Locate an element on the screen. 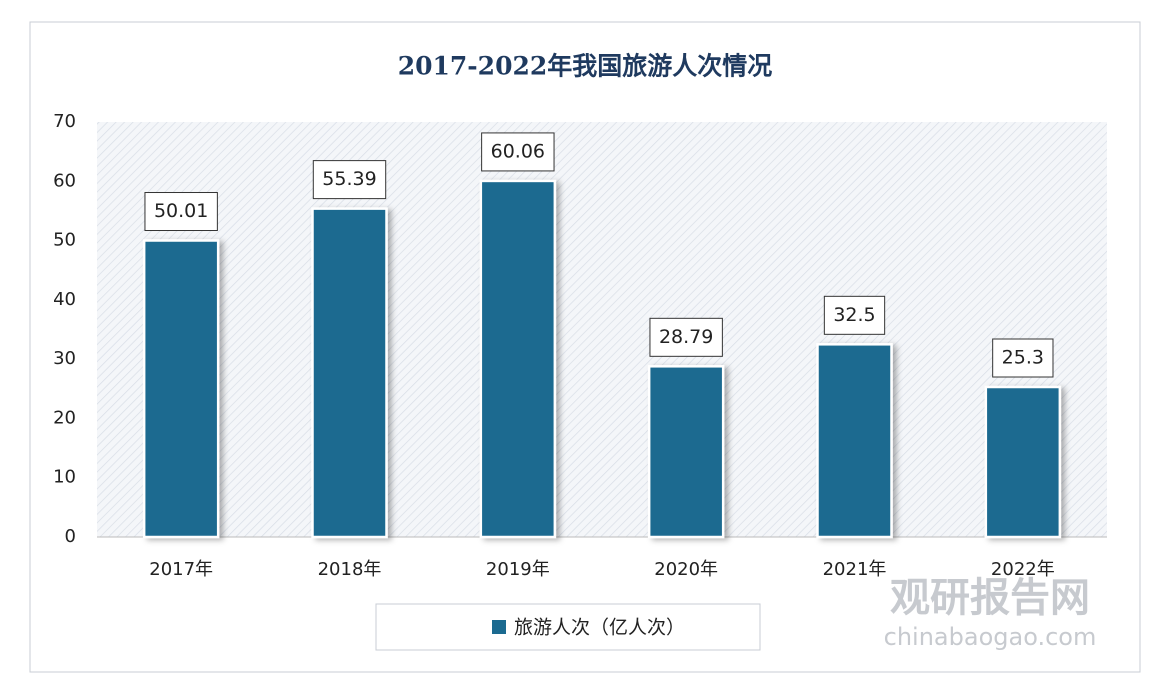 This screenshot has width=1166, height=688. x-tick-label: 2021年 is located at coordinates (855, 569).